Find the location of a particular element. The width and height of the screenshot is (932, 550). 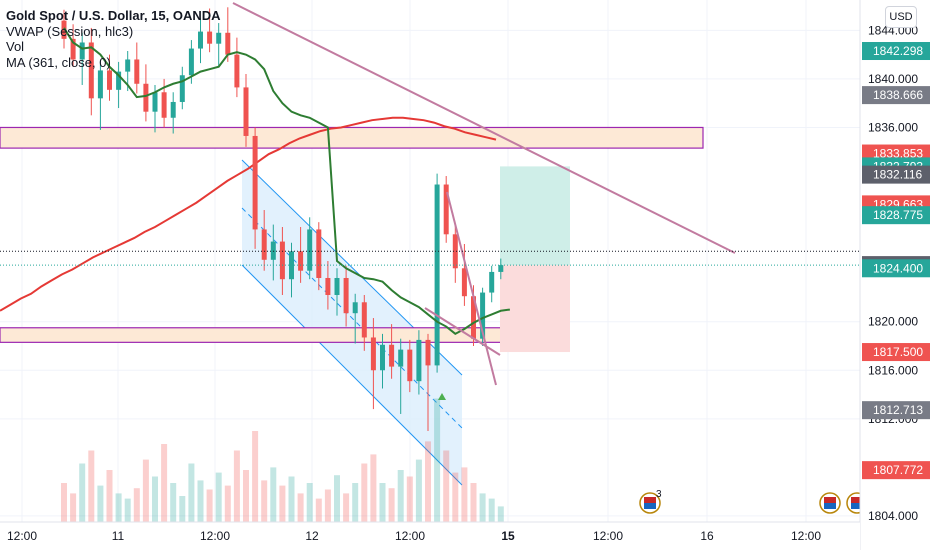

price-tick-label: 1840.000 is located at coordinates (893, 79).